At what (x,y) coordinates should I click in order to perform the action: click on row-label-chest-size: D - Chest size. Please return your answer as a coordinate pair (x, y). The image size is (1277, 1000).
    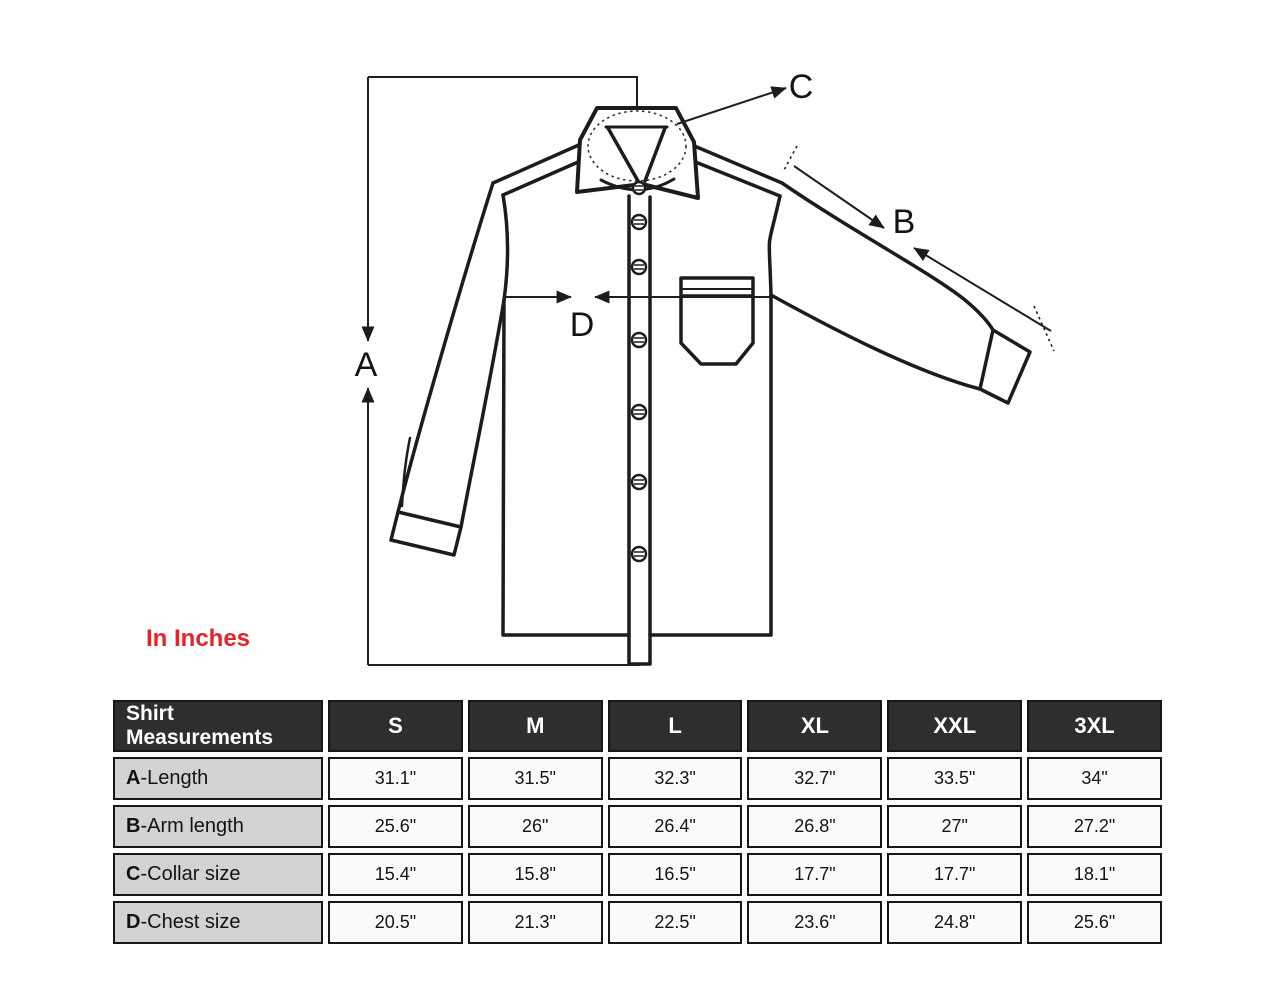
    Looking at the image, I should click on (218, 922).